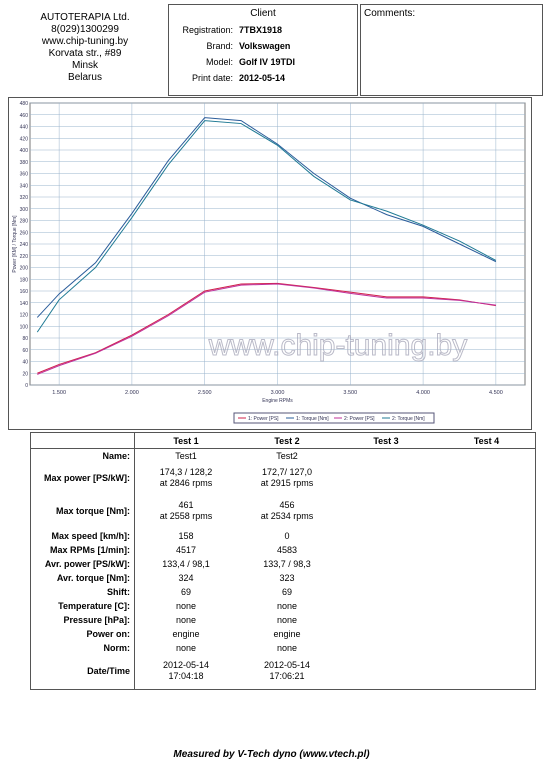 Image resolution: width=543 pixels, height=768 pixels. Describe the element at coordinates (186, 577) in the screenshot. I see `cell-value: 324` at that location.